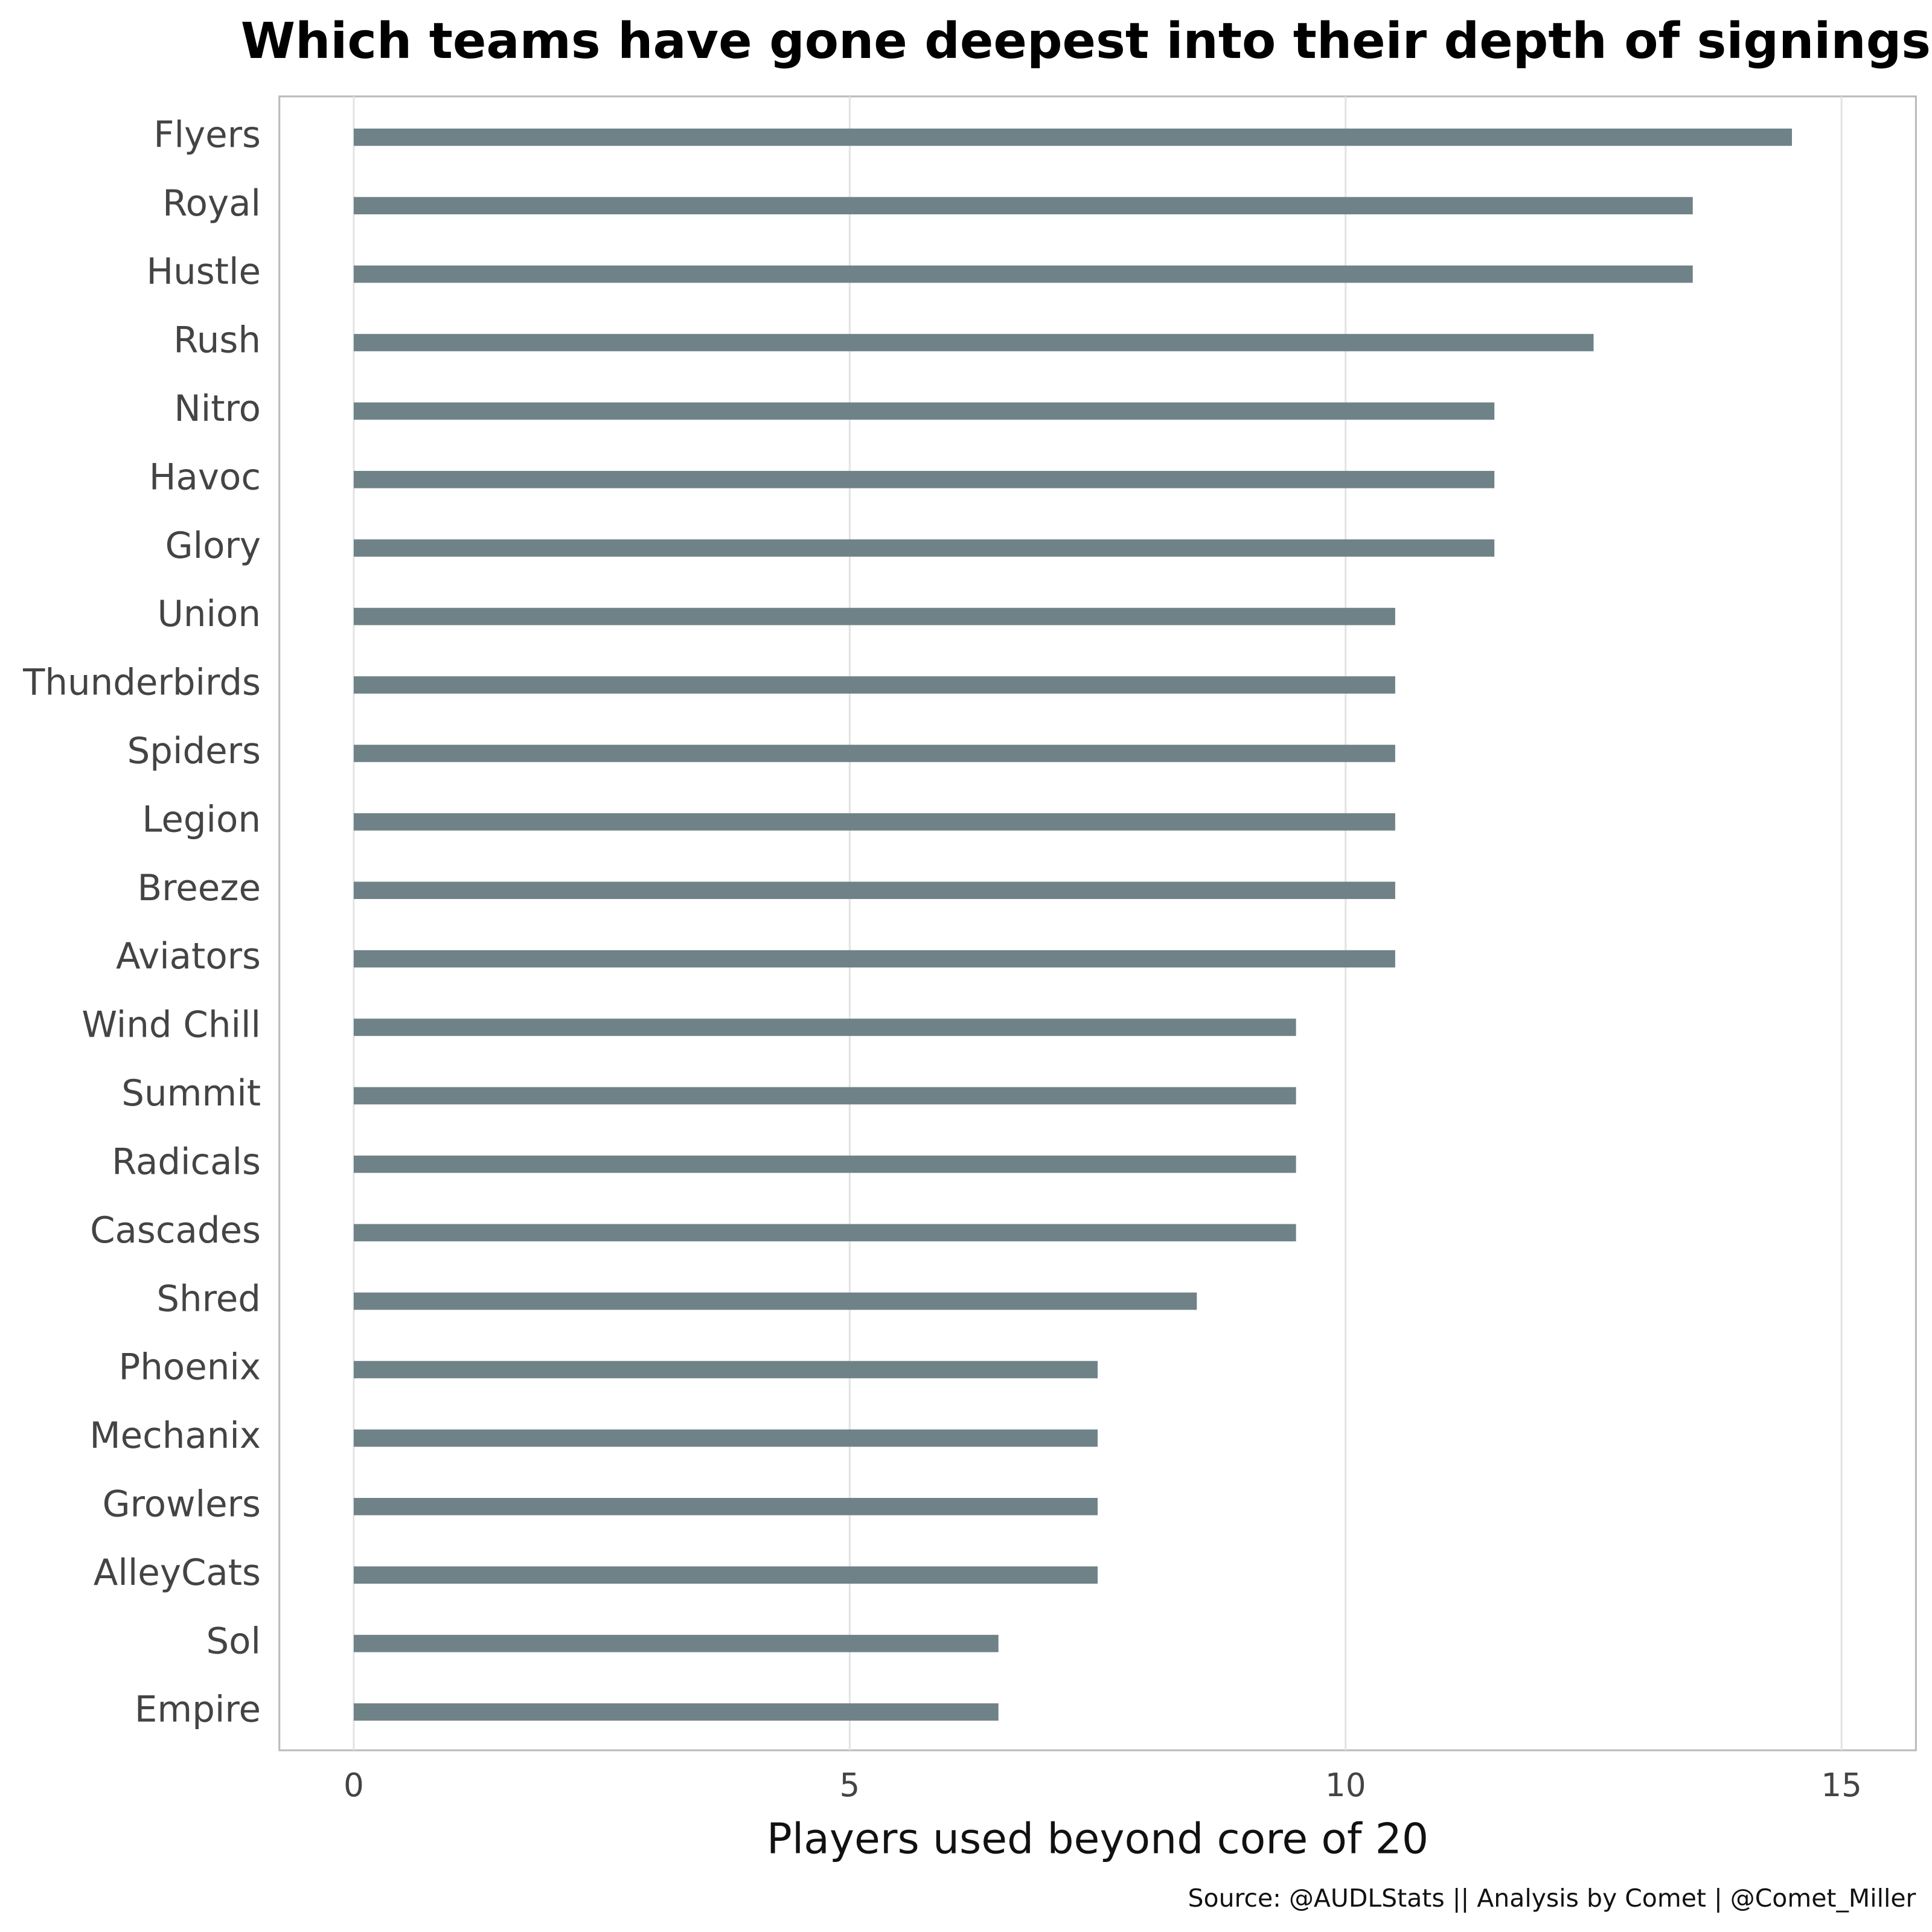 The image size is (1932, 1932). Describe the element at coordinates (209, 614) in the screenshot. I see `y-tick-label: Union` at that location.